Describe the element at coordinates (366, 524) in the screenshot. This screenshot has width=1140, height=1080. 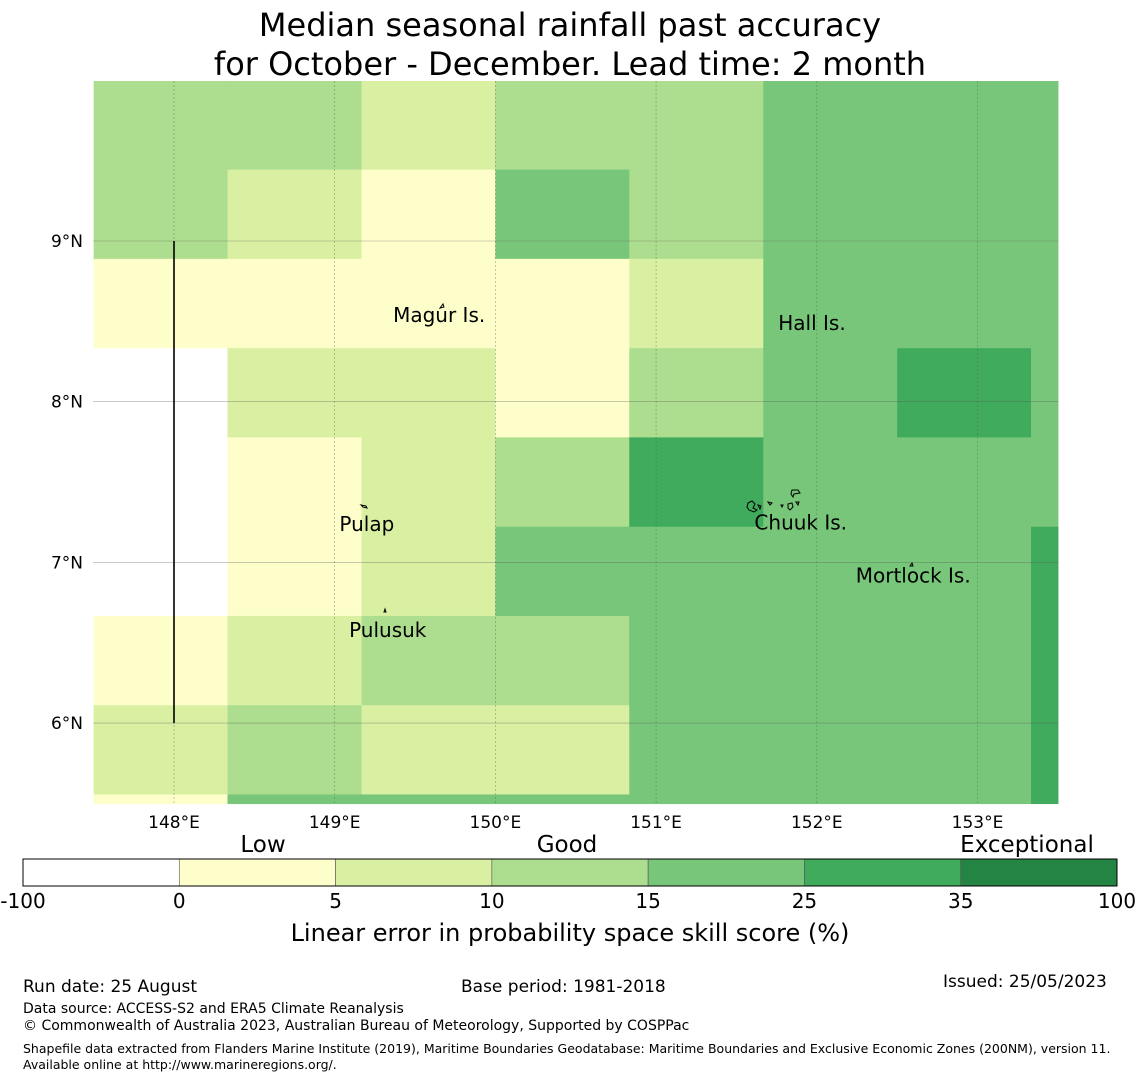
I see `place-label: Pulap` at that location.